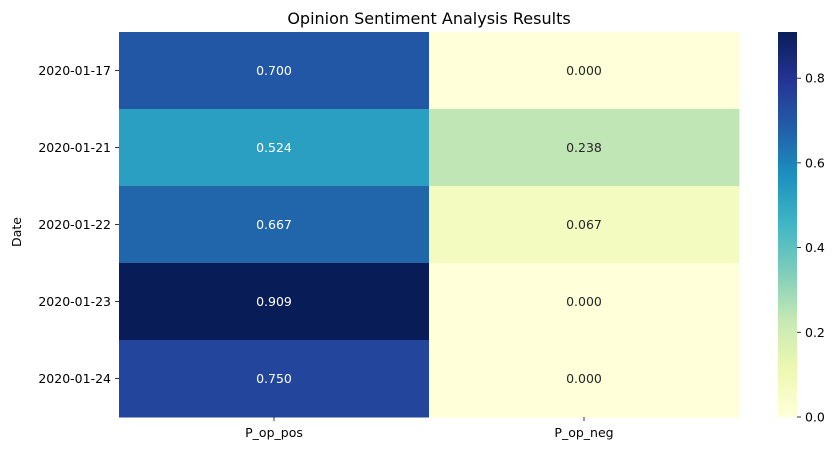 This screenshot has height=455, width=839. I want to click on colorbar-tick-label: 0.6, so click(815, 162).